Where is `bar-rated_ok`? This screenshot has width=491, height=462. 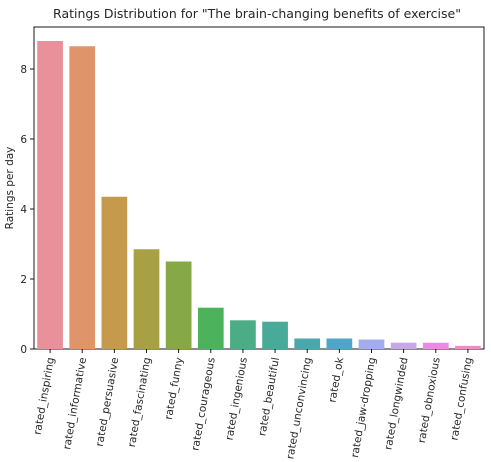
bar-rated_ok is located at coordinates (339, 343).